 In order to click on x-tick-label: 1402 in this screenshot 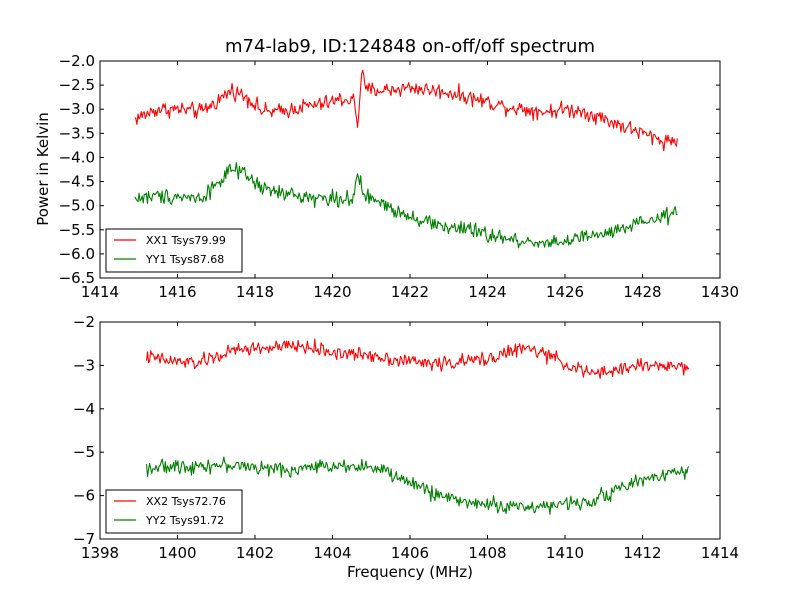, I will do `click(255, 553)`.